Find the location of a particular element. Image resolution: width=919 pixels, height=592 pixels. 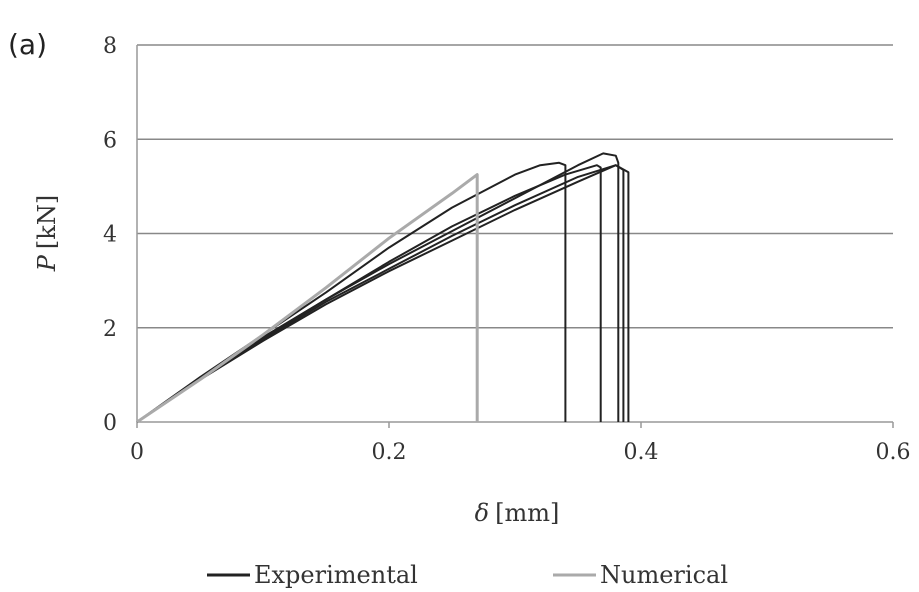

y-tick-label: 2 is located at coordinates (110, 329).